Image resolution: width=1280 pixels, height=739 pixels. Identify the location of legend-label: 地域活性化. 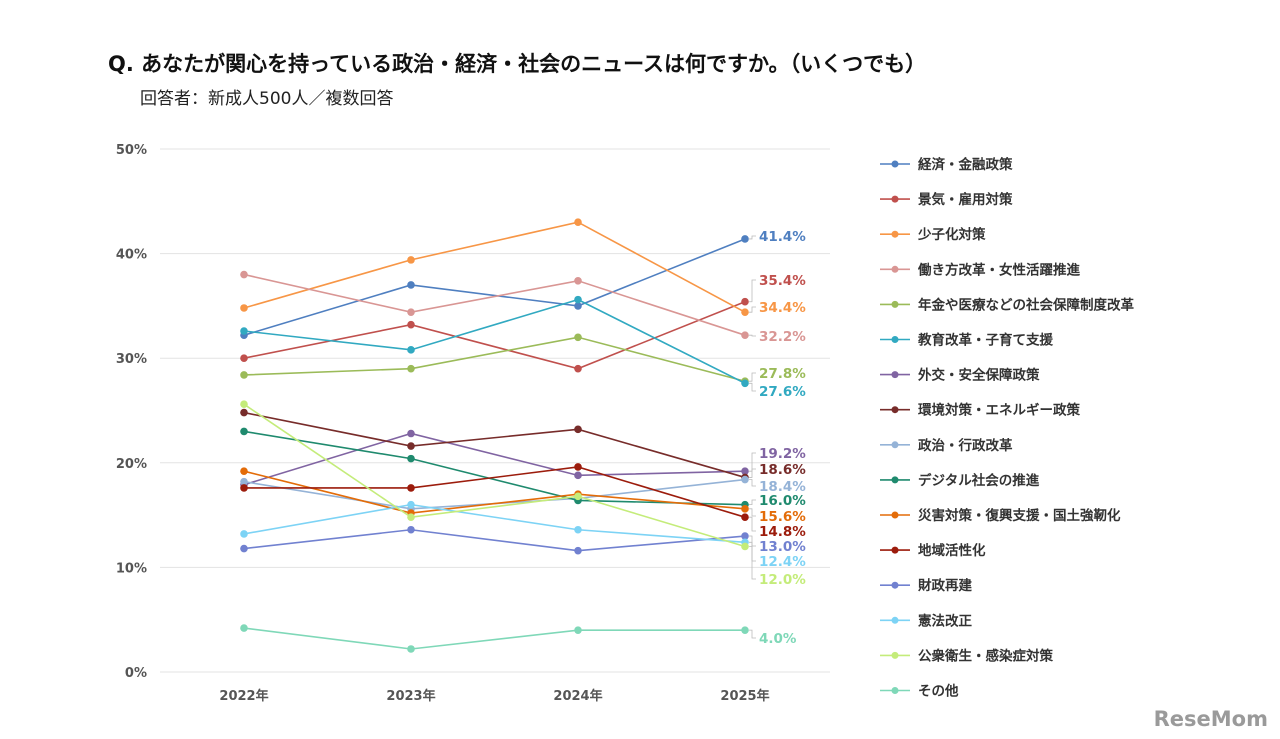
(952, 550).